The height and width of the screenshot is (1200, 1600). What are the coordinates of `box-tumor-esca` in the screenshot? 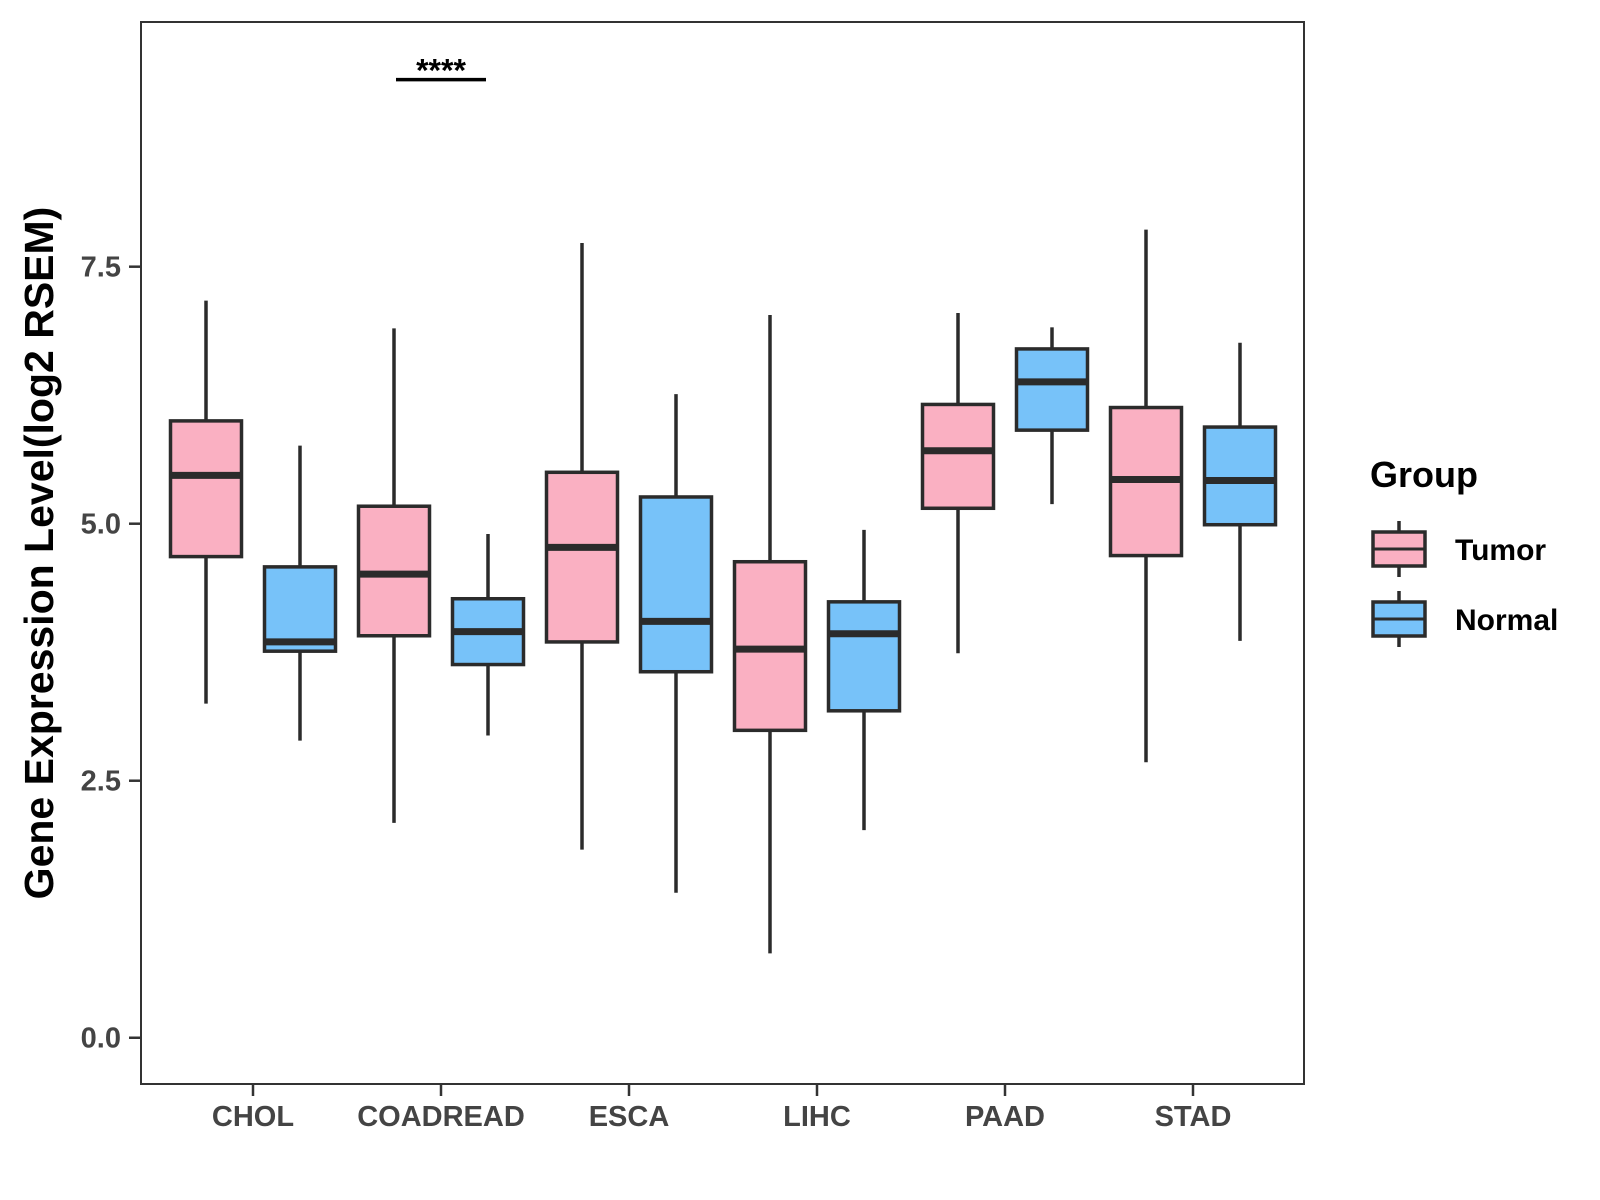 It's located at (582, 546).